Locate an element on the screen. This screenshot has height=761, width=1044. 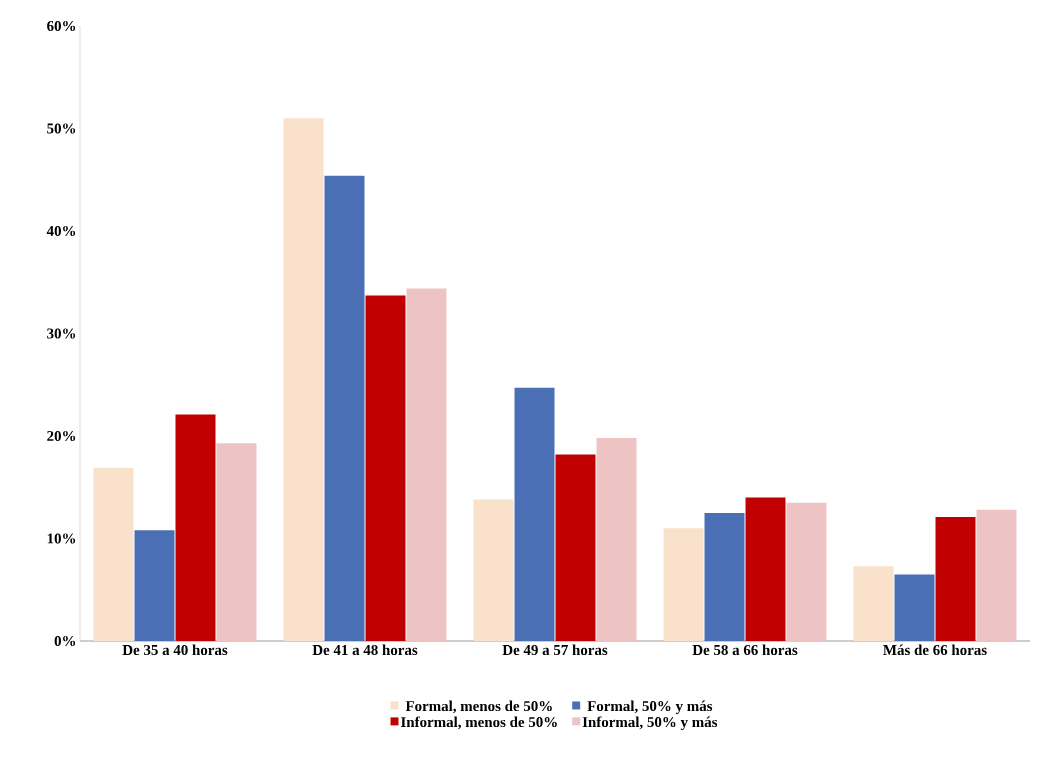
y-tick-label: 10% is located at coordinates (61, 538).